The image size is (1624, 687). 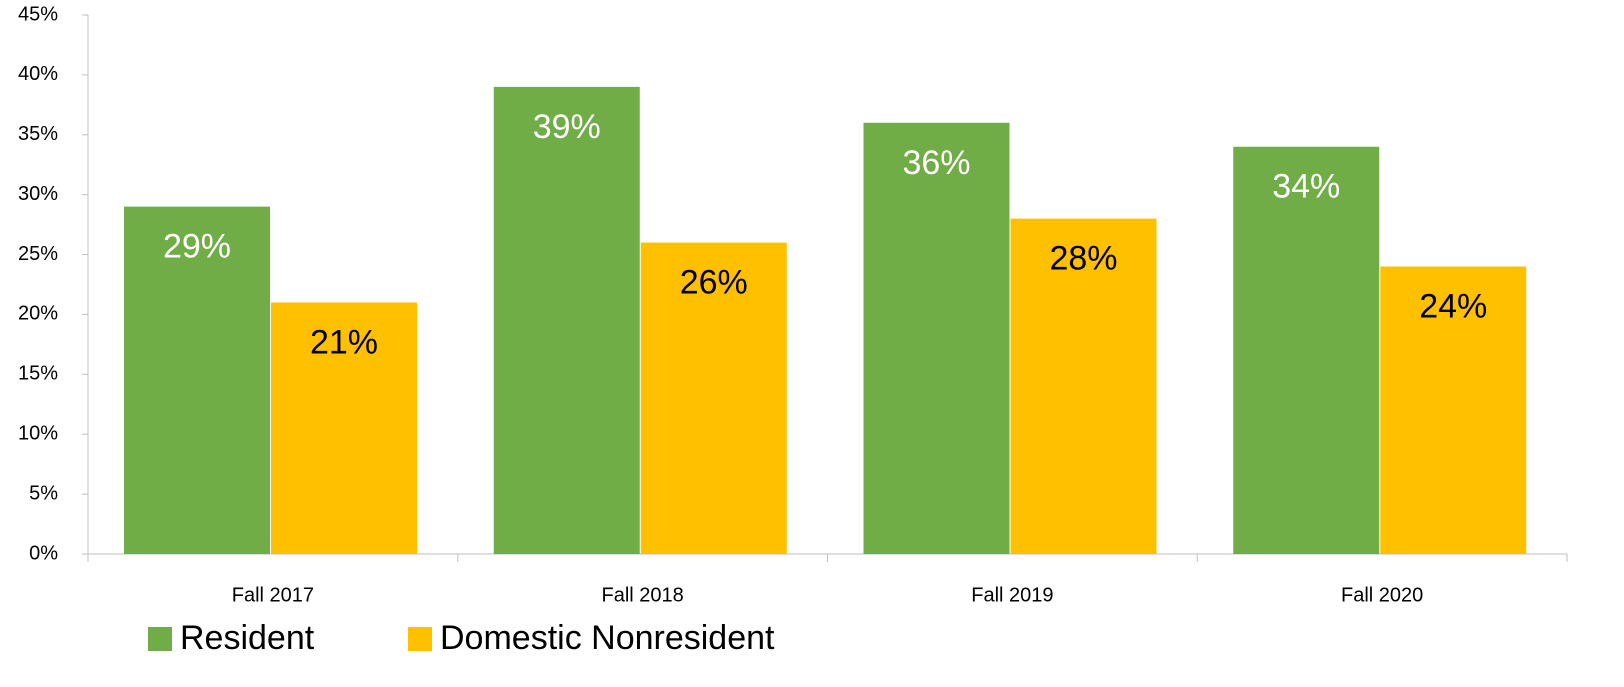 I want to click on x-tick-label: Fall 2019, so click(x=1012, y=595).